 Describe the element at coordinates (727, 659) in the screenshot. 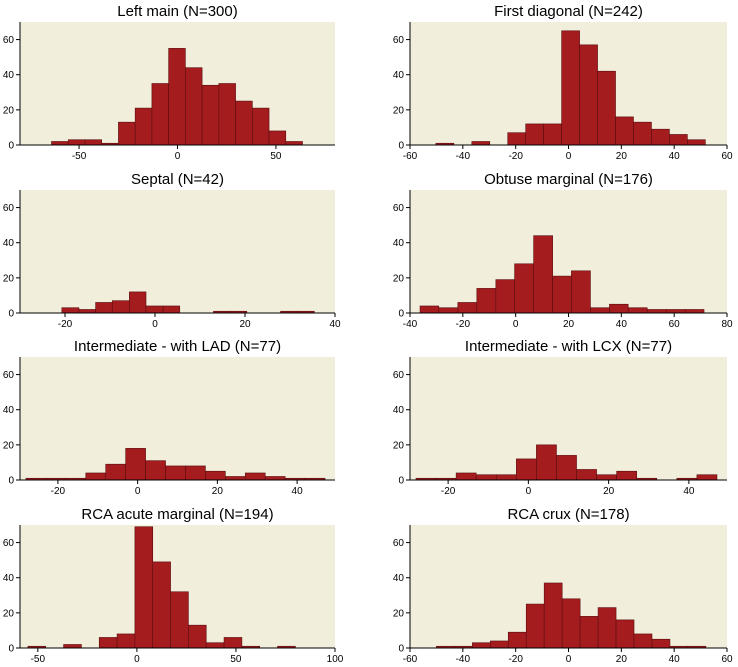

I see `x-tick-label: 60` at that location.